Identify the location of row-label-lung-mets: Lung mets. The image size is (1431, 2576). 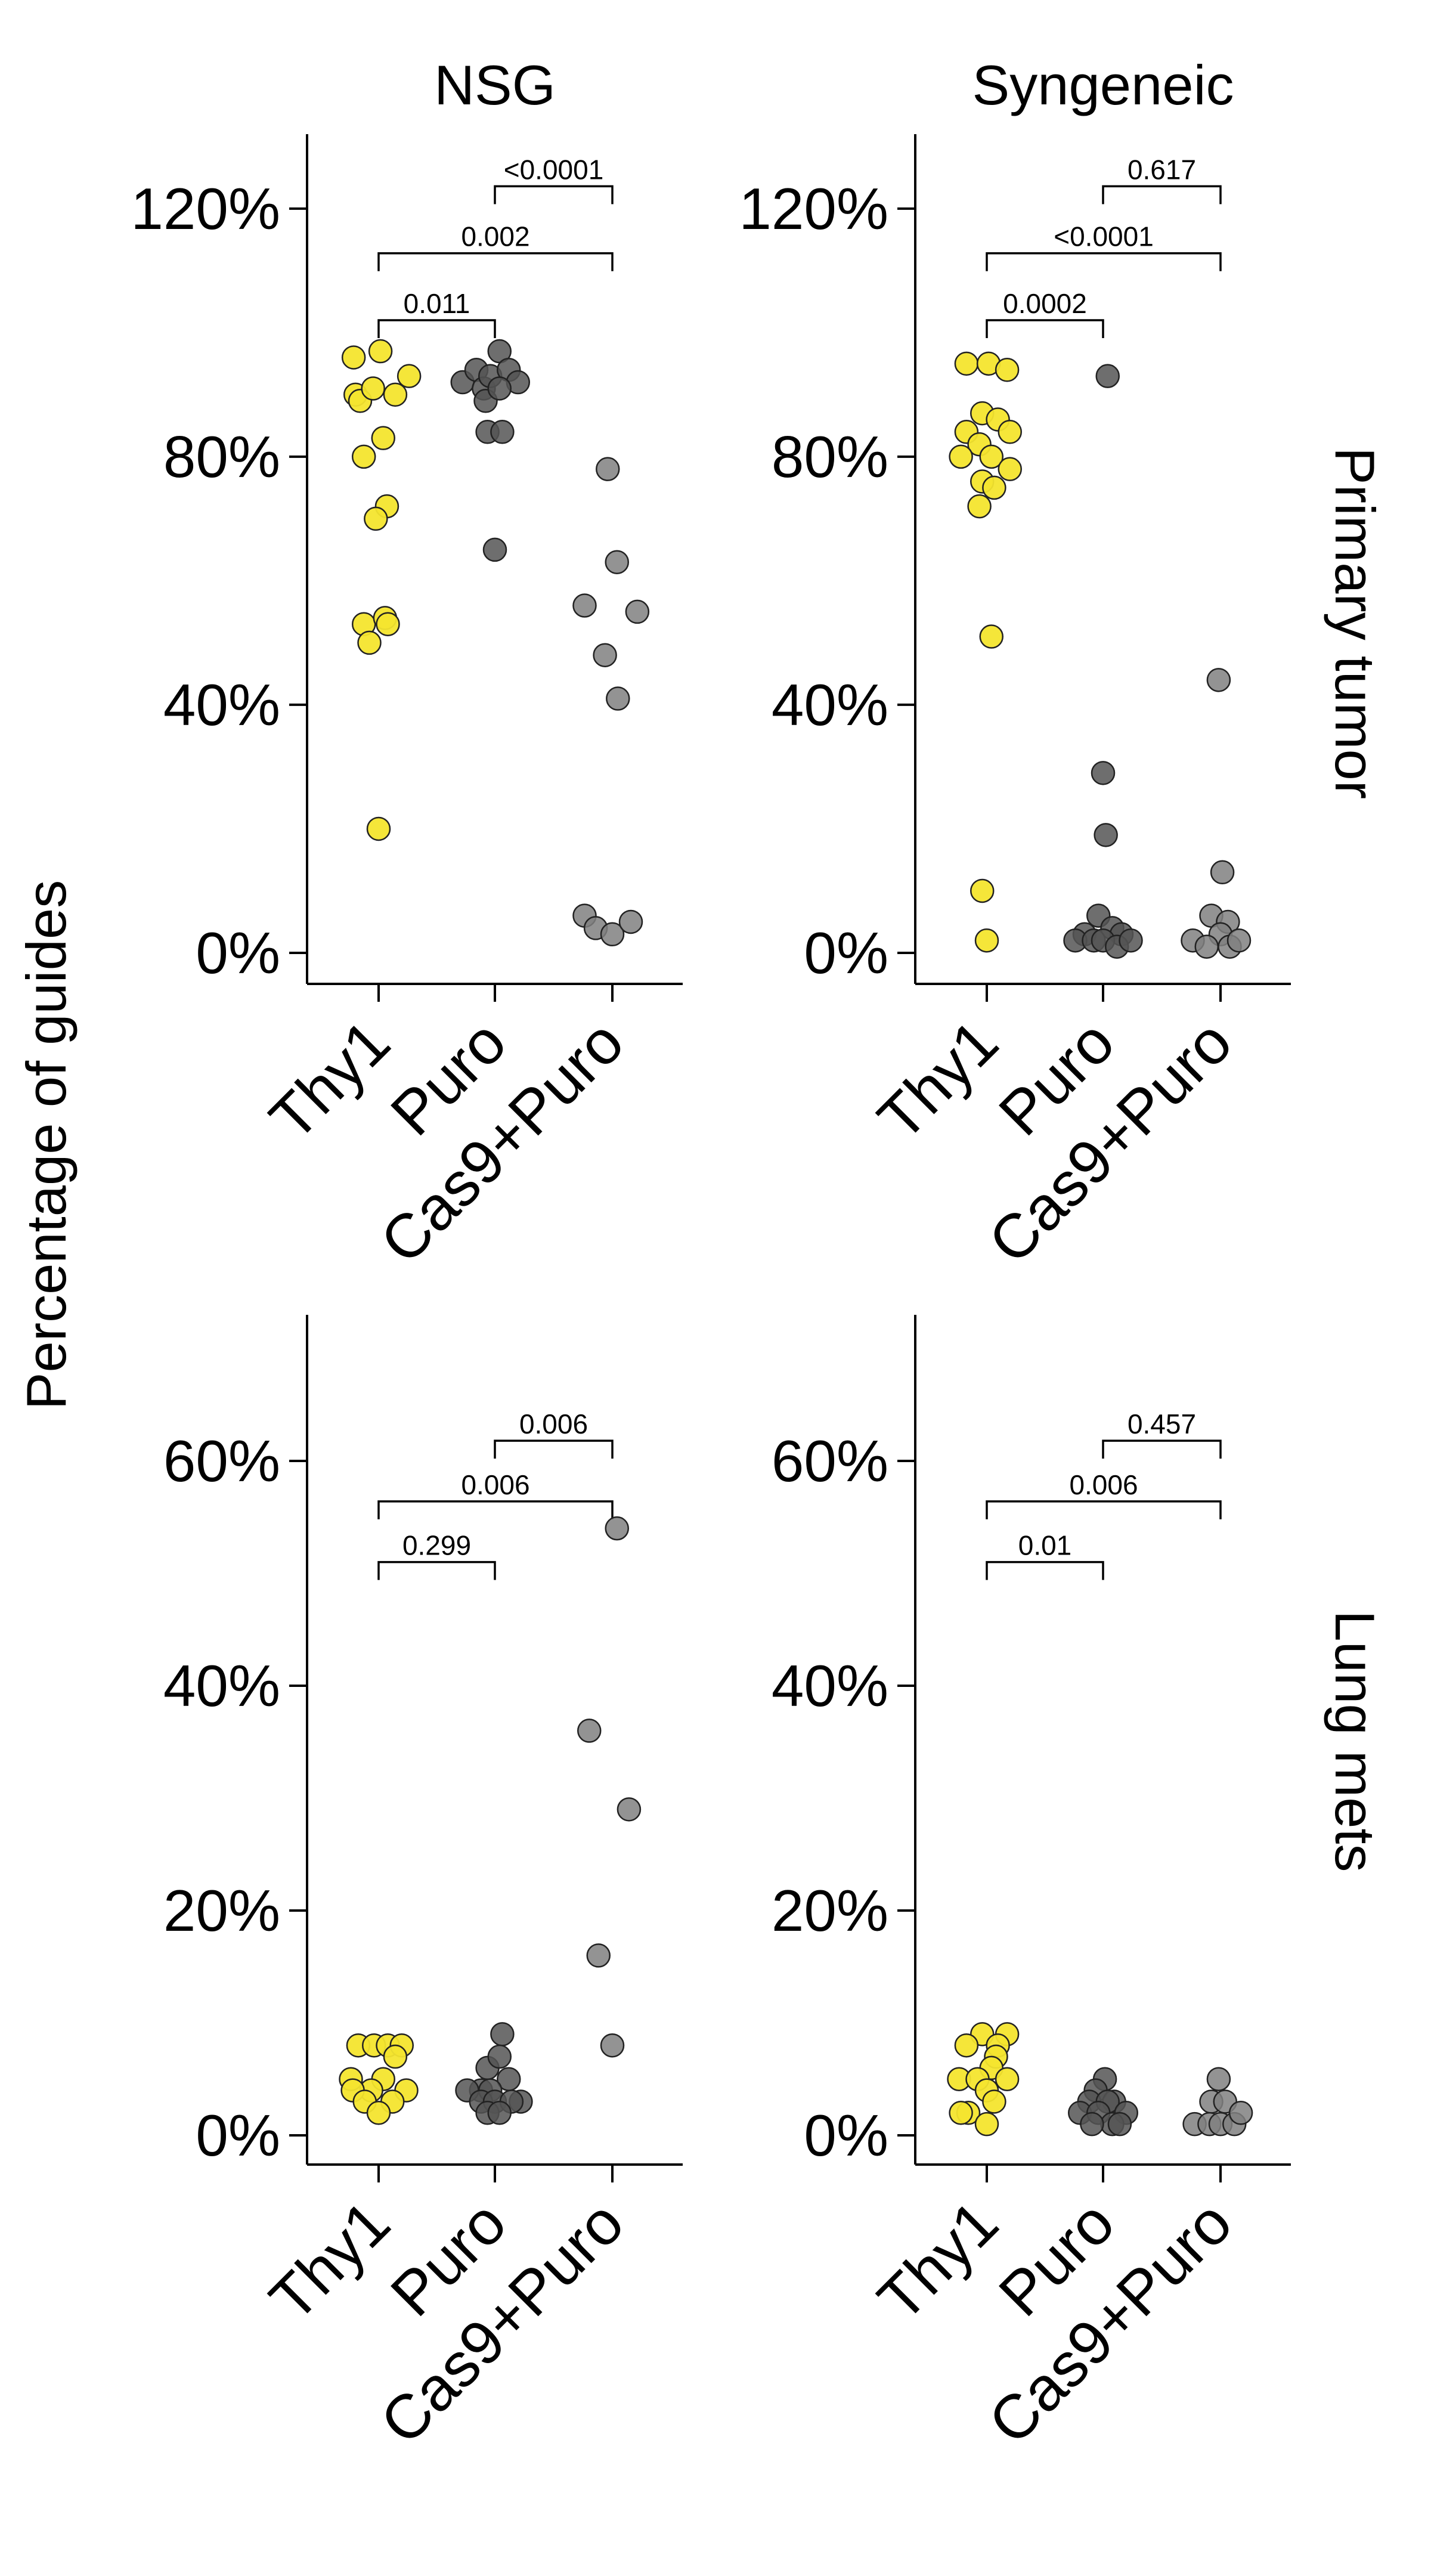
(1355, 1741).